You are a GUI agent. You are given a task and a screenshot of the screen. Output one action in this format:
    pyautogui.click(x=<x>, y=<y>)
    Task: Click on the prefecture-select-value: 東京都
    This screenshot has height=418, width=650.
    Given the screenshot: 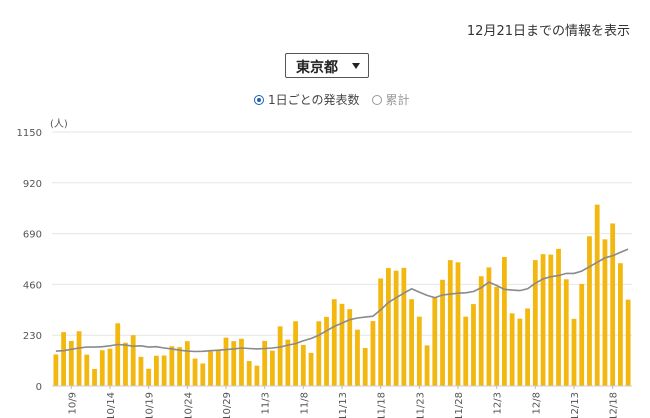 What is the action you would take?
    pyautogui.click(x=317, y=68)
    